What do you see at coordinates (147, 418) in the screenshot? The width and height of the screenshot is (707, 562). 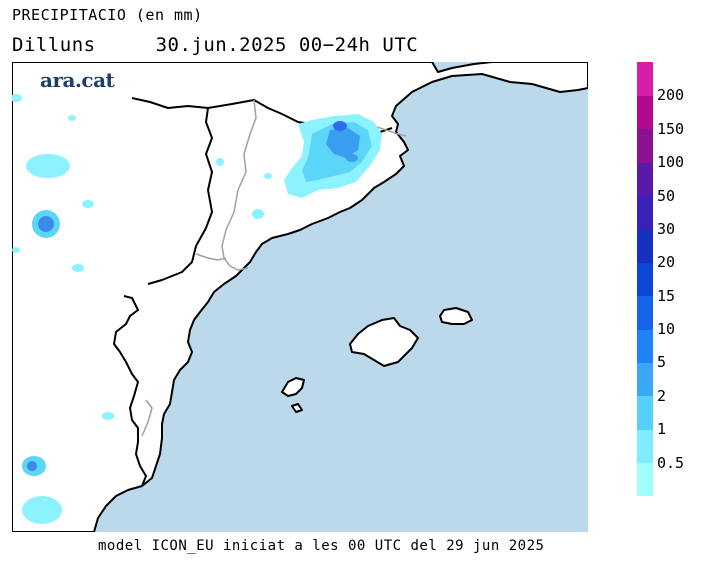 I see `regional-border-valencia` at bounding box center [147, 418].